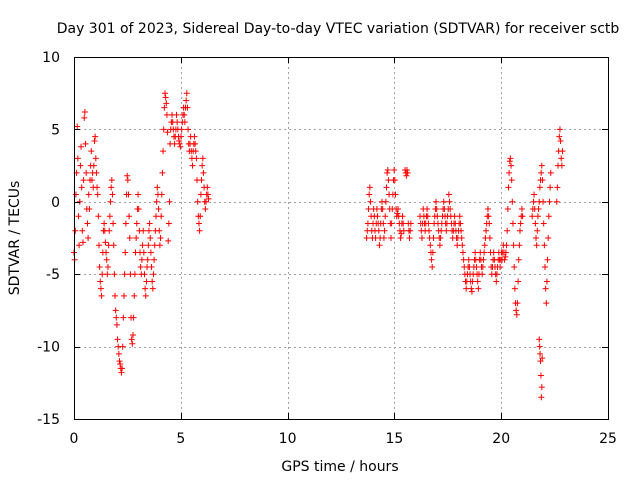 This screenshot has height=480, width=640. What do you see at coordinates (15, 238) in the screenshot?
I see `y-axis-label: SDTVAR / TECUs` at bounding box center [15, 238].